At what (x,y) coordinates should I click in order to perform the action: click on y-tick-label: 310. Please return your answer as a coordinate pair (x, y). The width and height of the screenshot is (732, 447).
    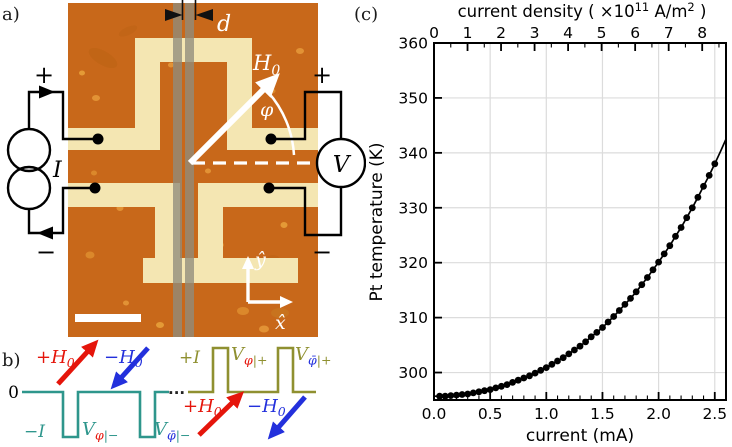
    Looking at the image, I should click on (413, 318).